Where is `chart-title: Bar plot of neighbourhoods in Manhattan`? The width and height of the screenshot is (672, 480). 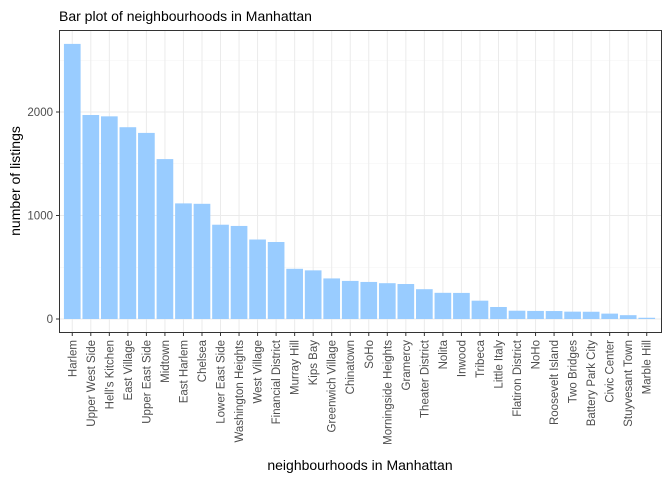
chart-title: Bar plot of neighbourhoods in Manhattan is located at coordinates (185, 16).